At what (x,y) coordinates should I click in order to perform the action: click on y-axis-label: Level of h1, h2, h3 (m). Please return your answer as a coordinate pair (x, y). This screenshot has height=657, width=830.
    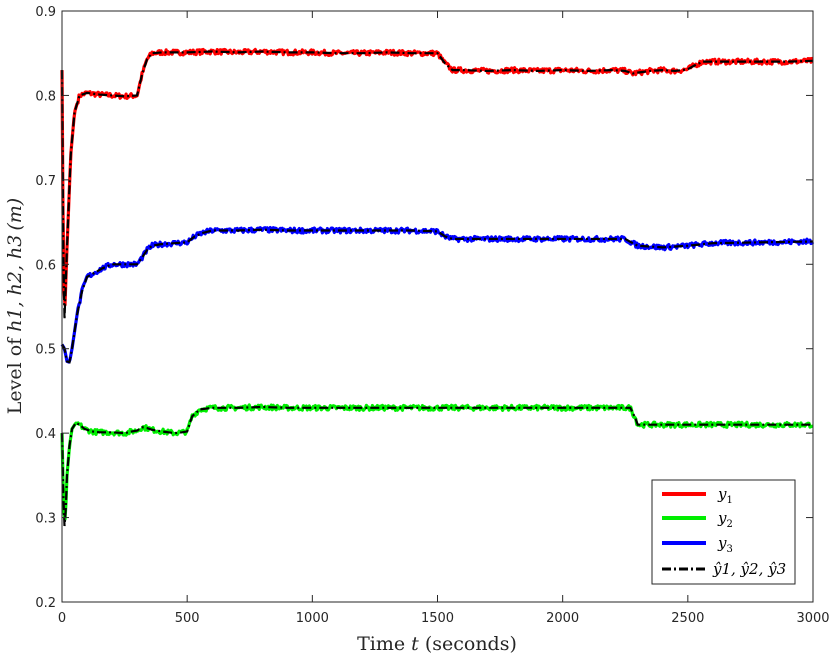
    Looking at the image, I should click on (15, 306).